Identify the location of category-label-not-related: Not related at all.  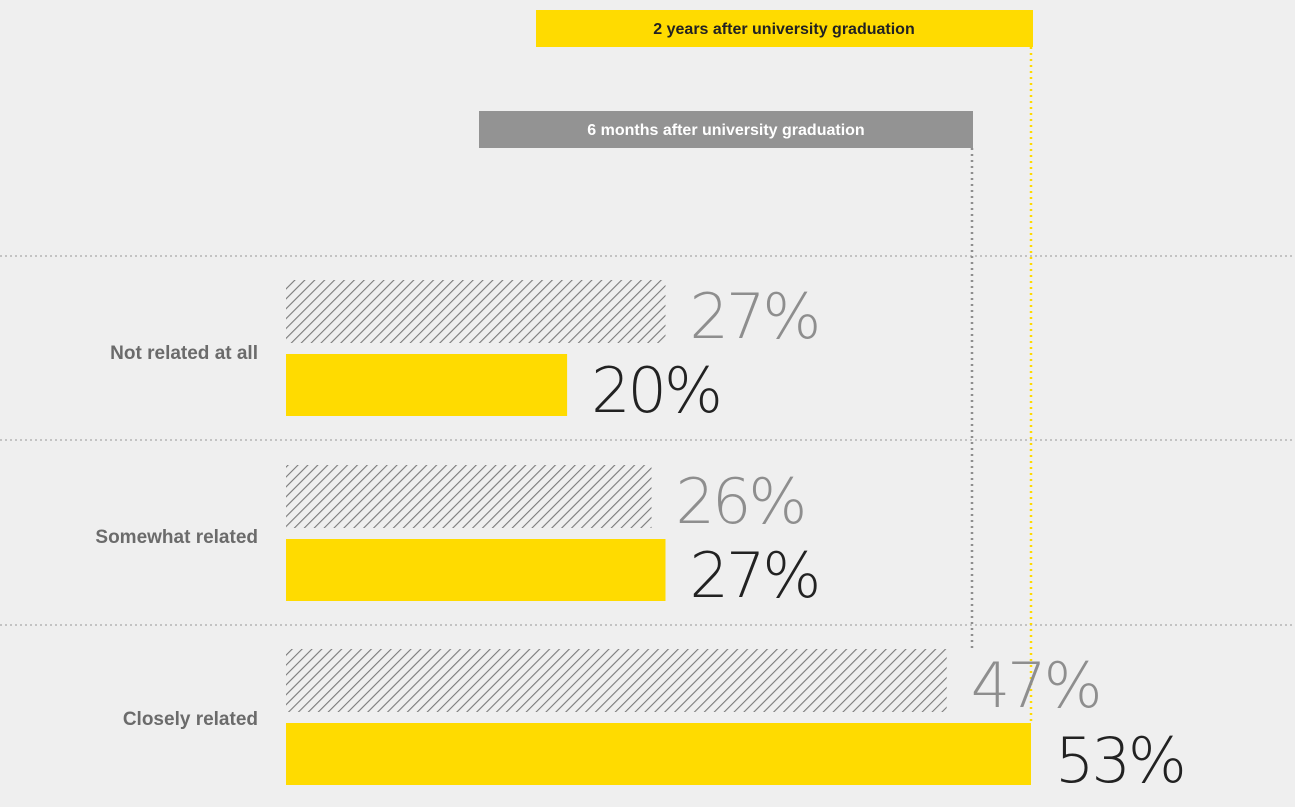
(184, 353).